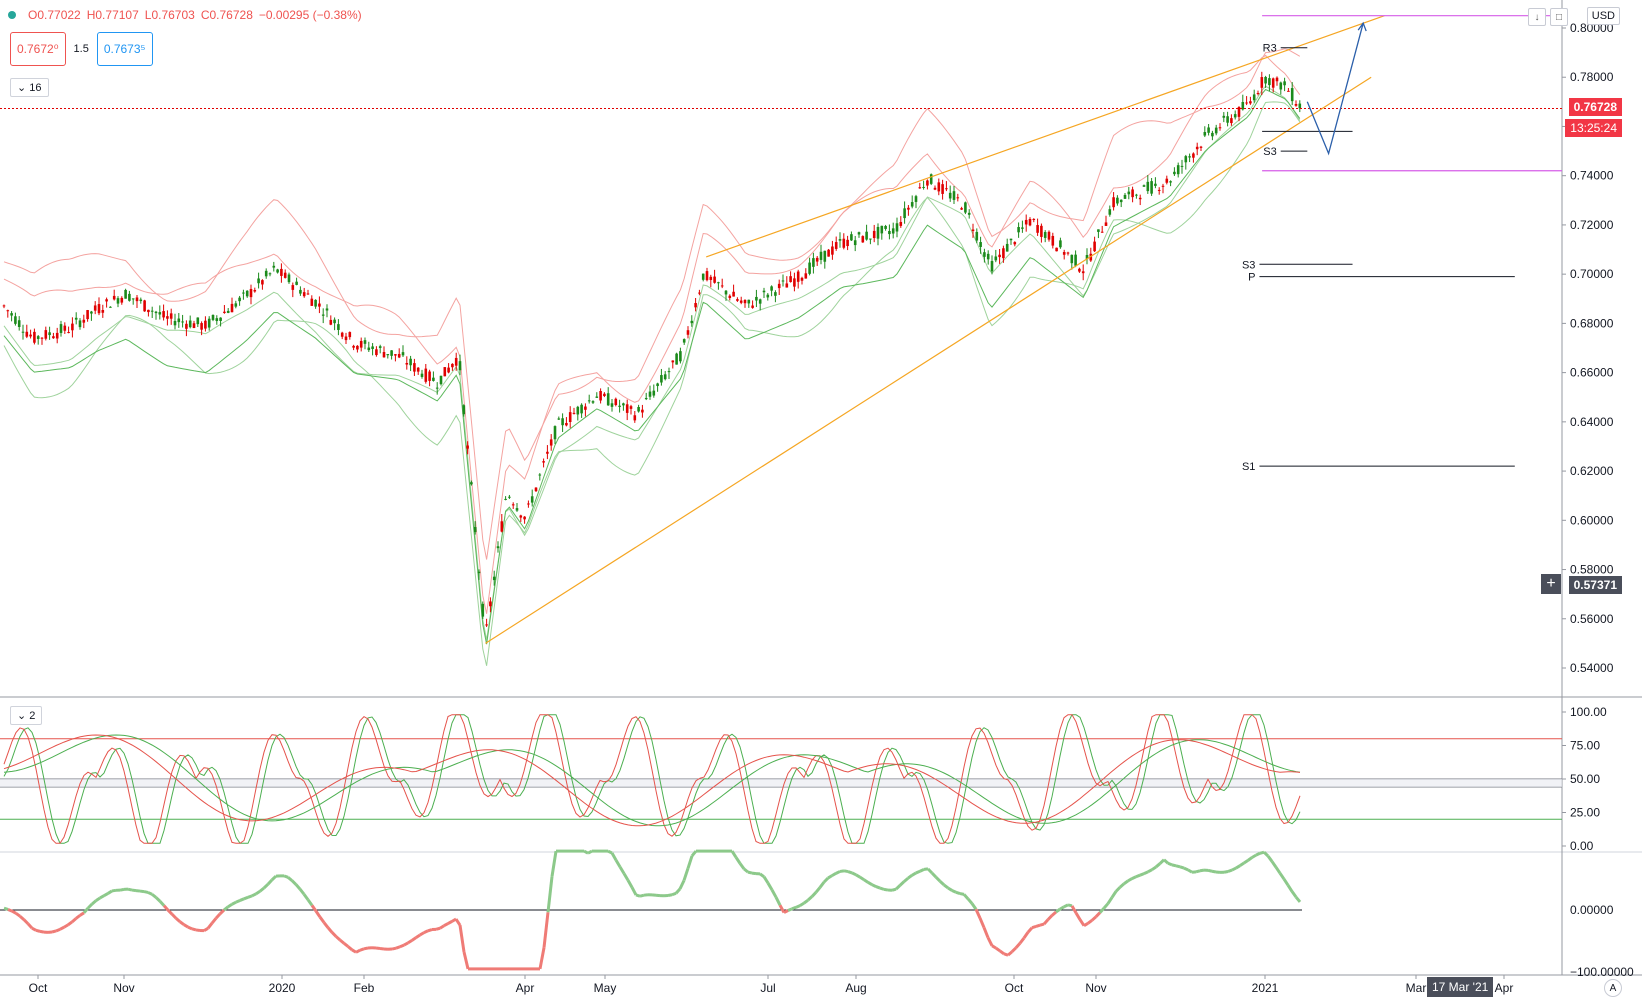  What do you see at coordinates (1592, 668) in the screenshot?
I see `price-tick-label: 0.54000` at bounding box center [1592, 668].